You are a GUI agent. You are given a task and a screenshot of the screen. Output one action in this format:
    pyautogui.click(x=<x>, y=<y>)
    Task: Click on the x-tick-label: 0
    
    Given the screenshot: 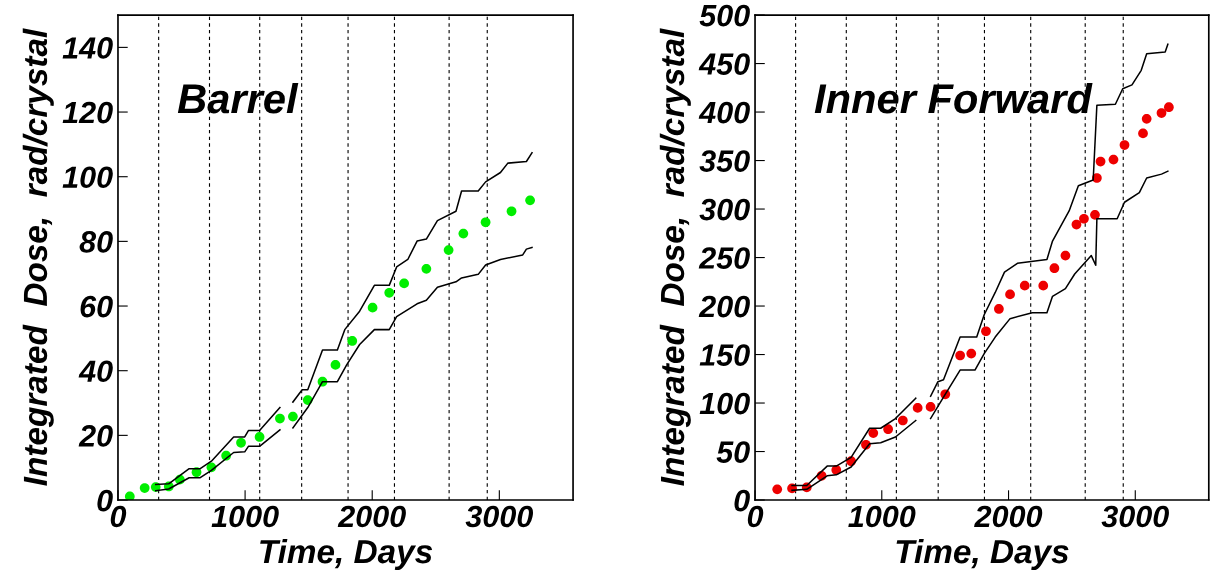 What is the action you would take?
    pyautogui.click(x=755, y=516)
    